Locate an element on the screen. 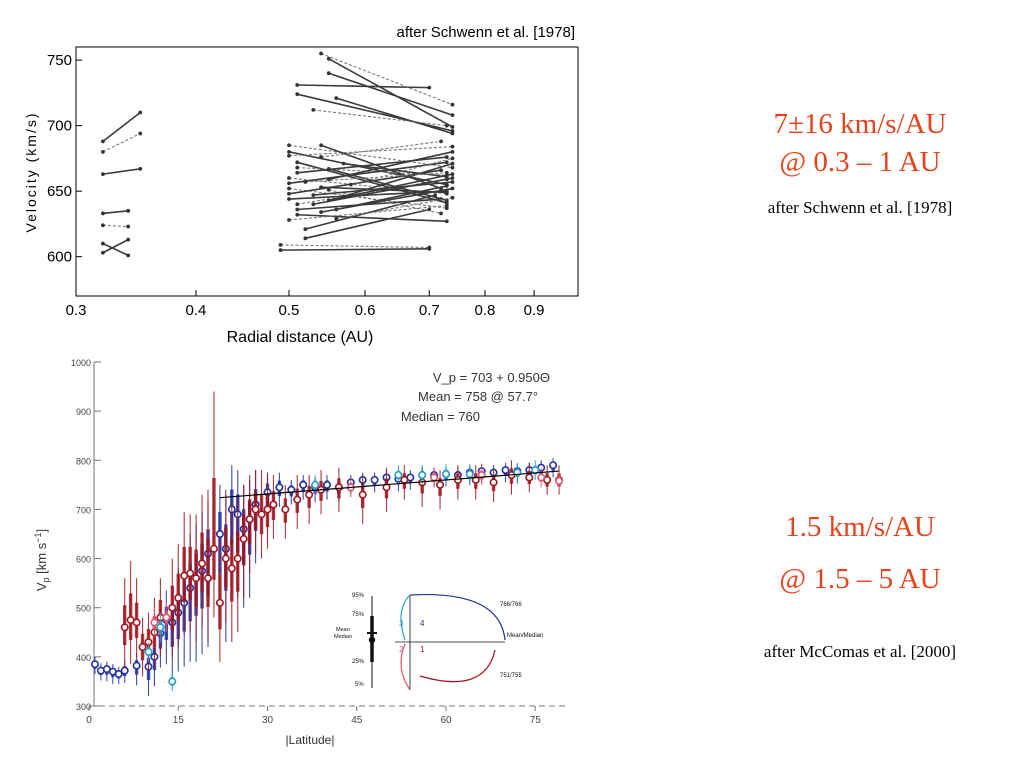 This screenshot has height=768, width=1024. x-ticks: 0 15 30 45 60 75 is located at coordinates (313, 716).